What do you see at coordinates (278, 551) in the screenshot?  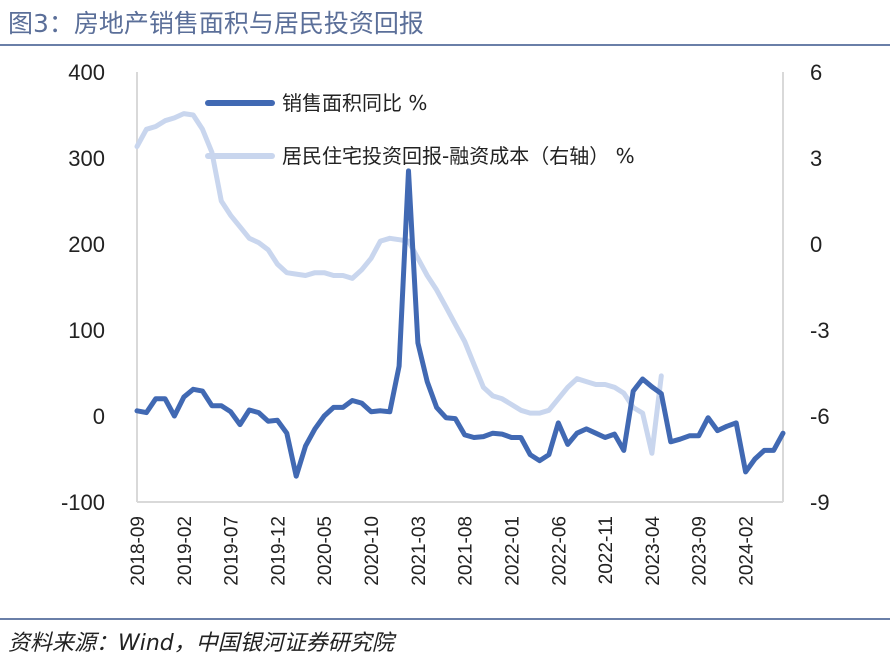 I see `x-tick-label: 2019-12` at bounding box center [278, 551].